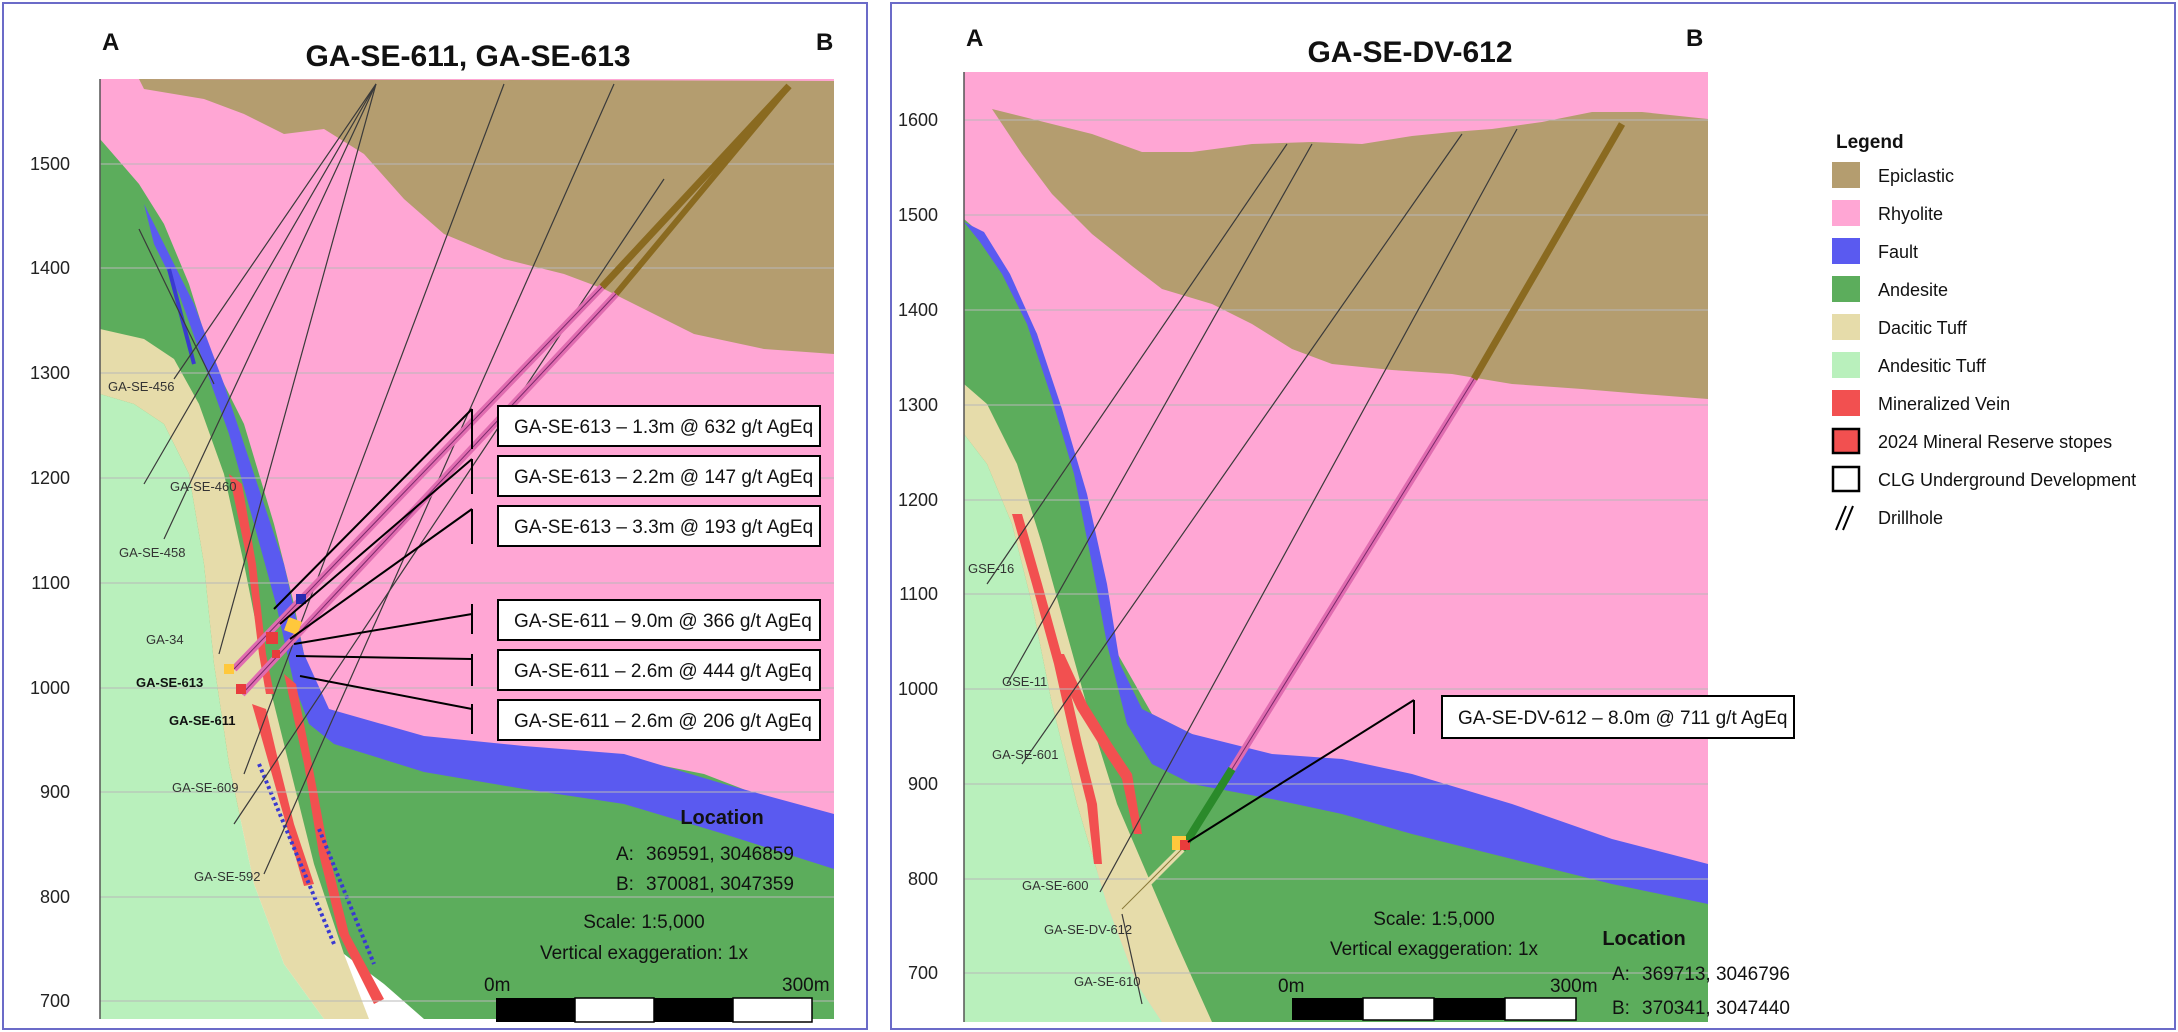 This screenshot has height=1032, width=2178. I want to click on svg-text: Mineralized Vein, so click(1944, 404).